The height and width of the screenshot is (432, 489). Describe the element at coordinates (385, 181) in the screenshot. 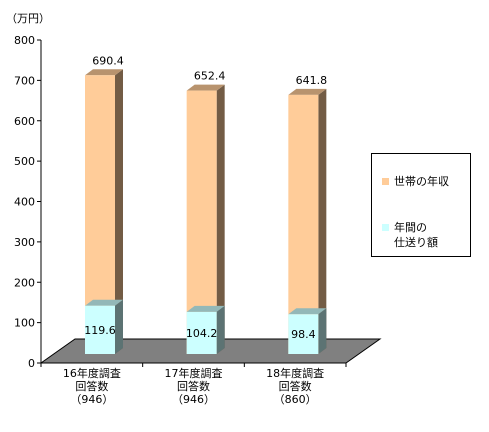

I see `legend-swatch-household-income` at that location.